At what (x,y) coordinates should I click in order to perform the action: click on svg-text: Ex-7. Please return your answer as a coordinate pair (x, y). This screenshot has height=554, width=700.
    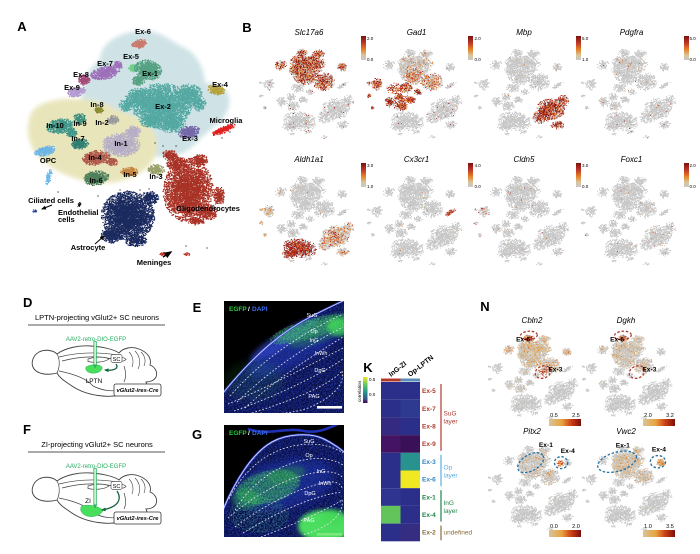
    Looking at the image, I should click on (429, 409).